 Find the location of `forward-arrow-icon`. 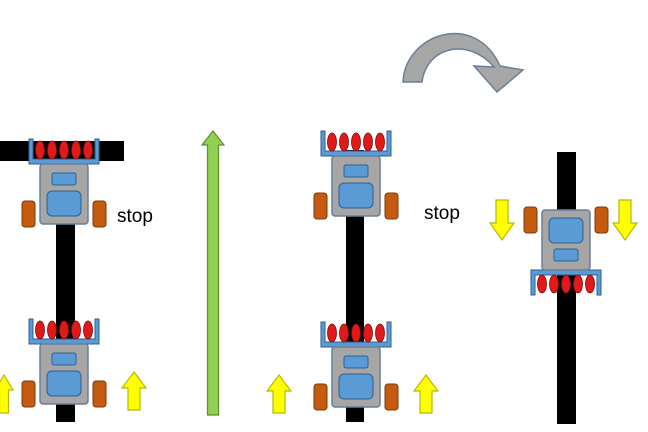

forward-arrow-icon is located at coordinates (213, 273).